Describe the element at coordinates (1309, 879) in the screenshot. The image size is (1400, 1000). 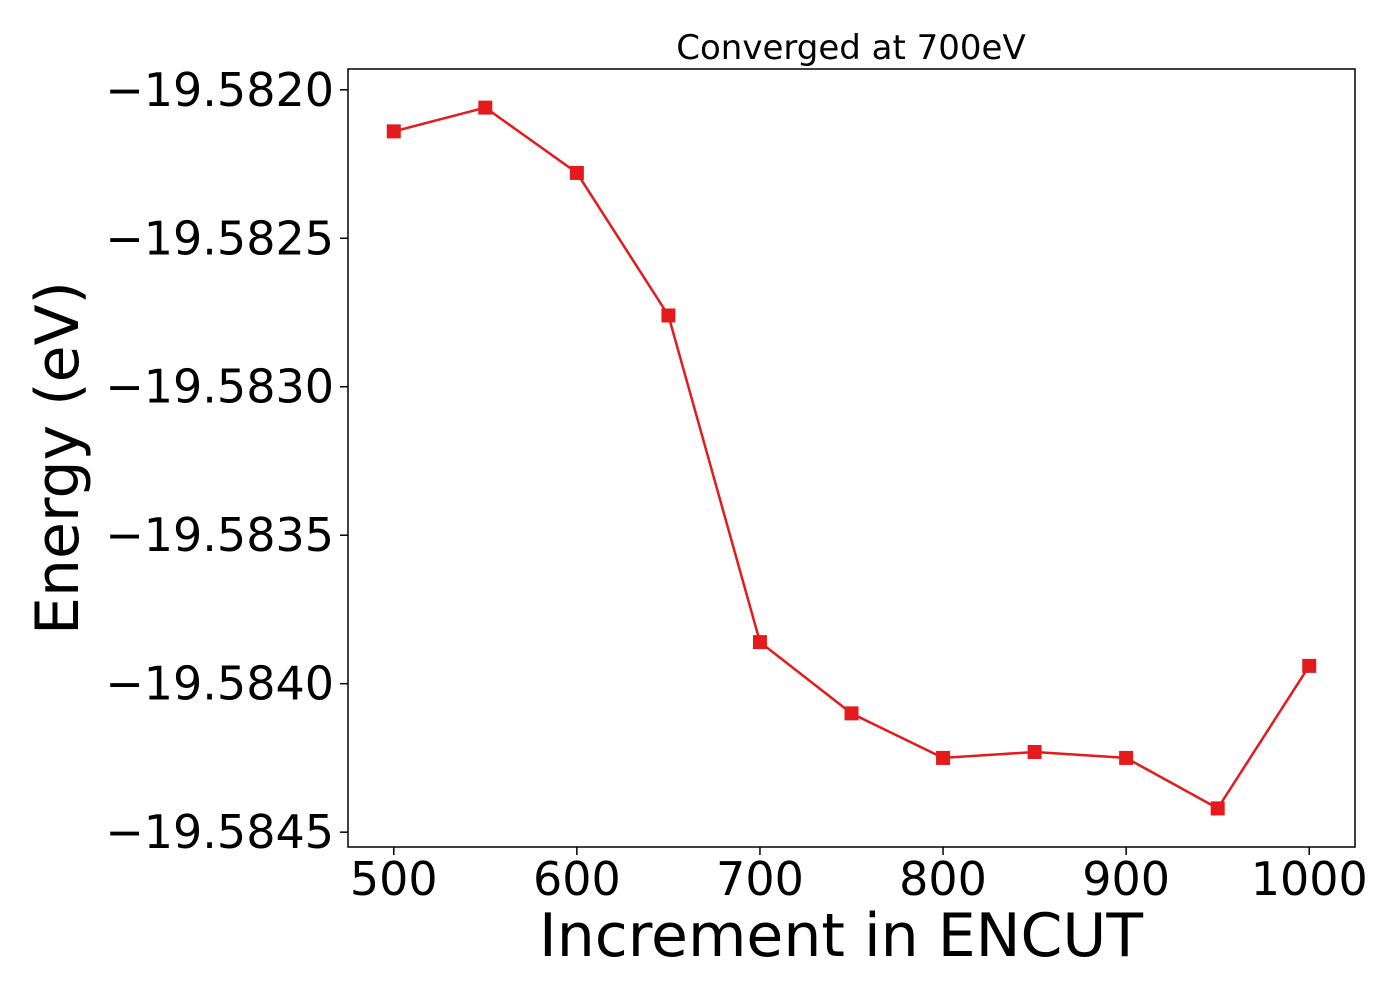
I see `x-tick-label: 1000` at that location.